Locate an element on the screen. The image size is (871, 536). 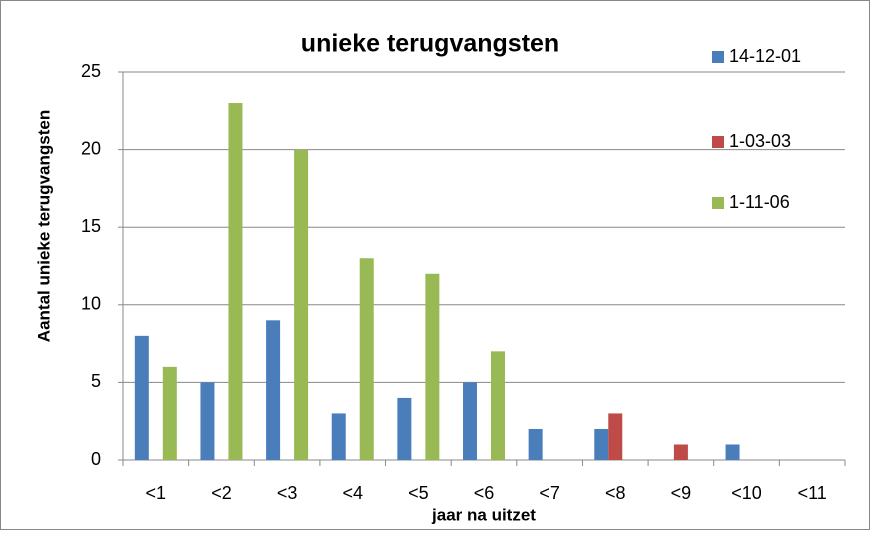
x-axis-label: jaar na uitzet is located at coordinates (483, 514).